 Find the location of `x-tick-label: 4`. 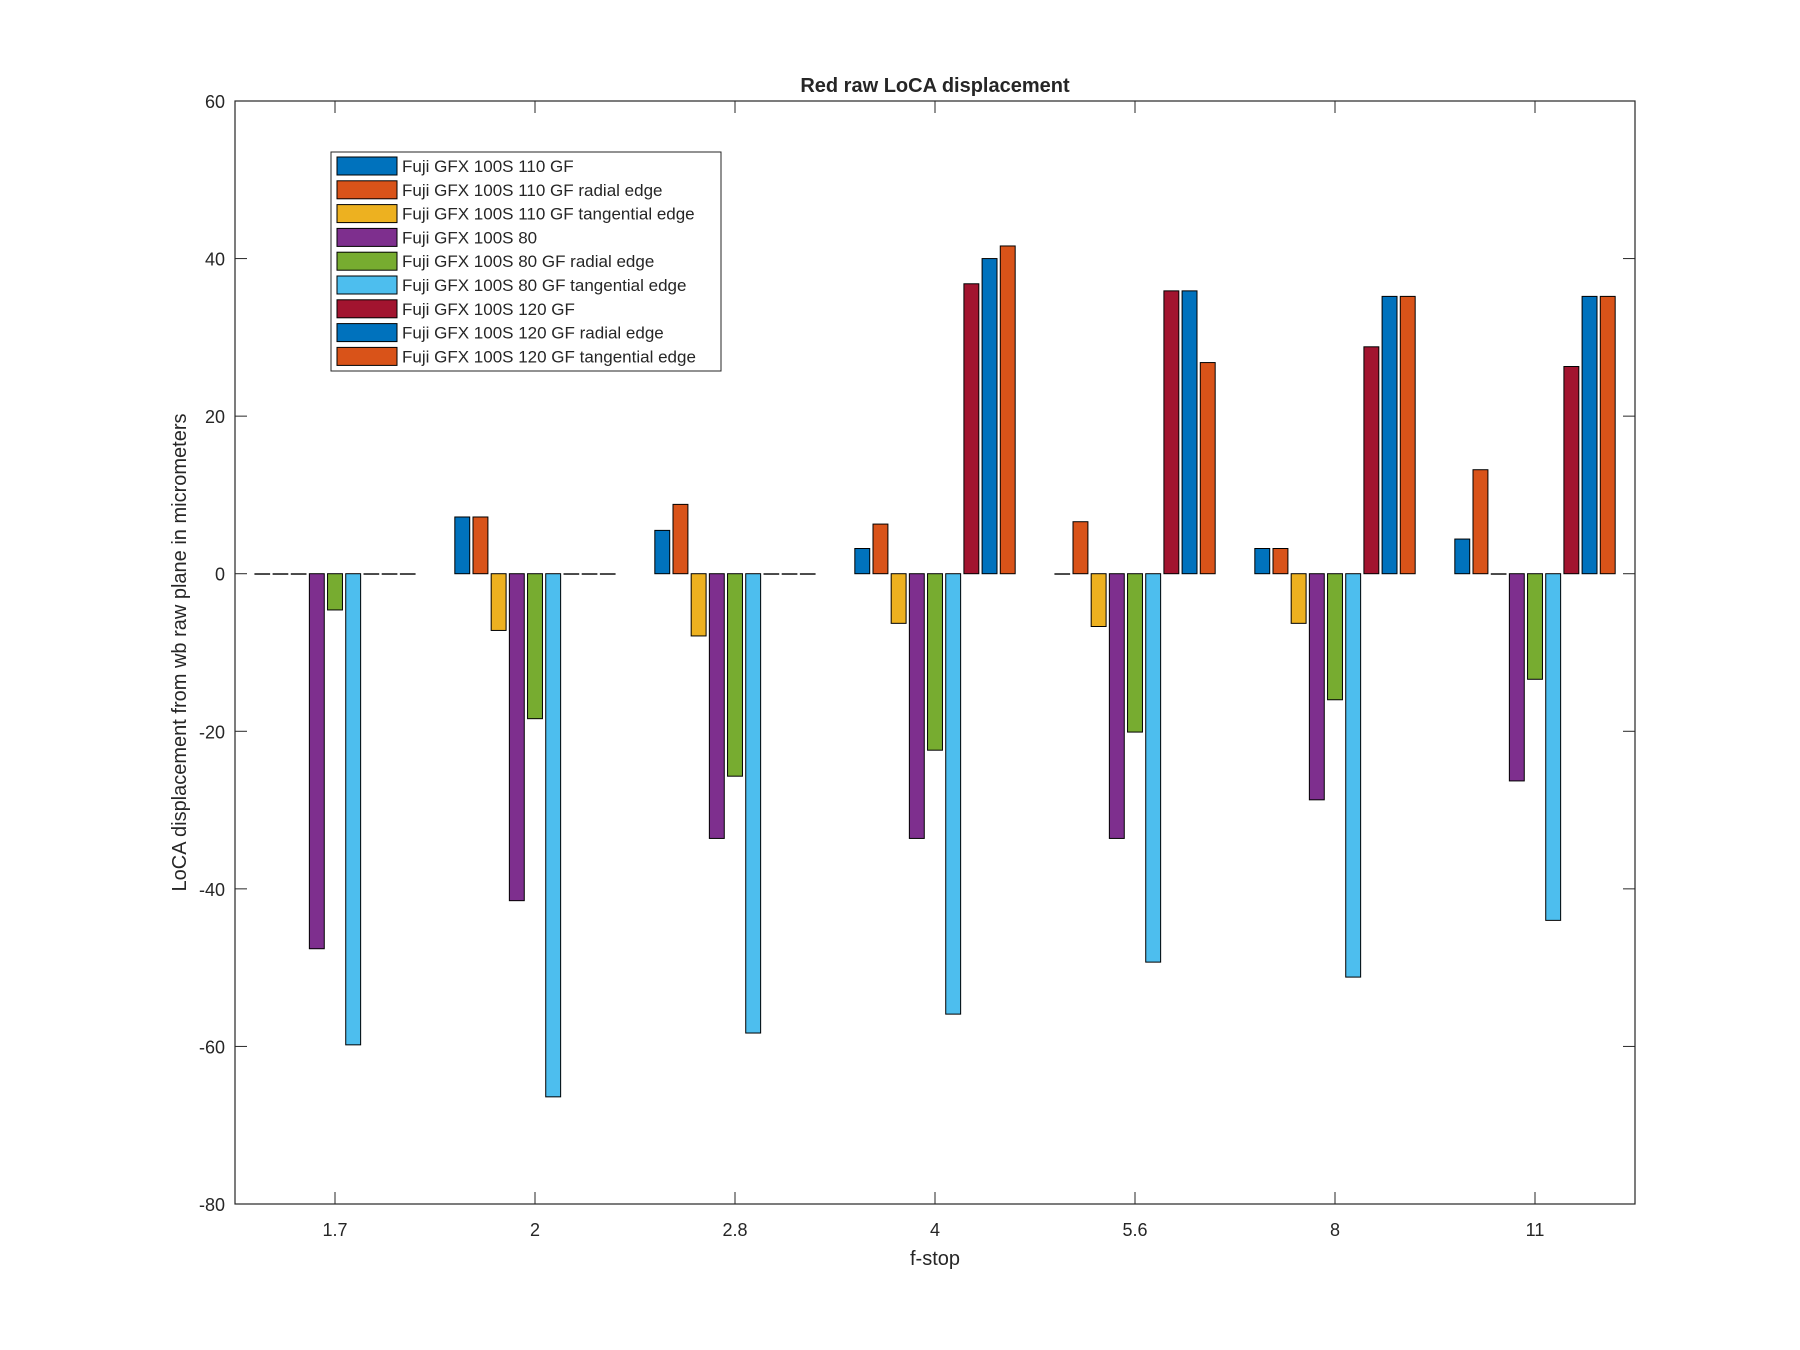

x-tick-label: 4 is located at coordinates (935, 1230).